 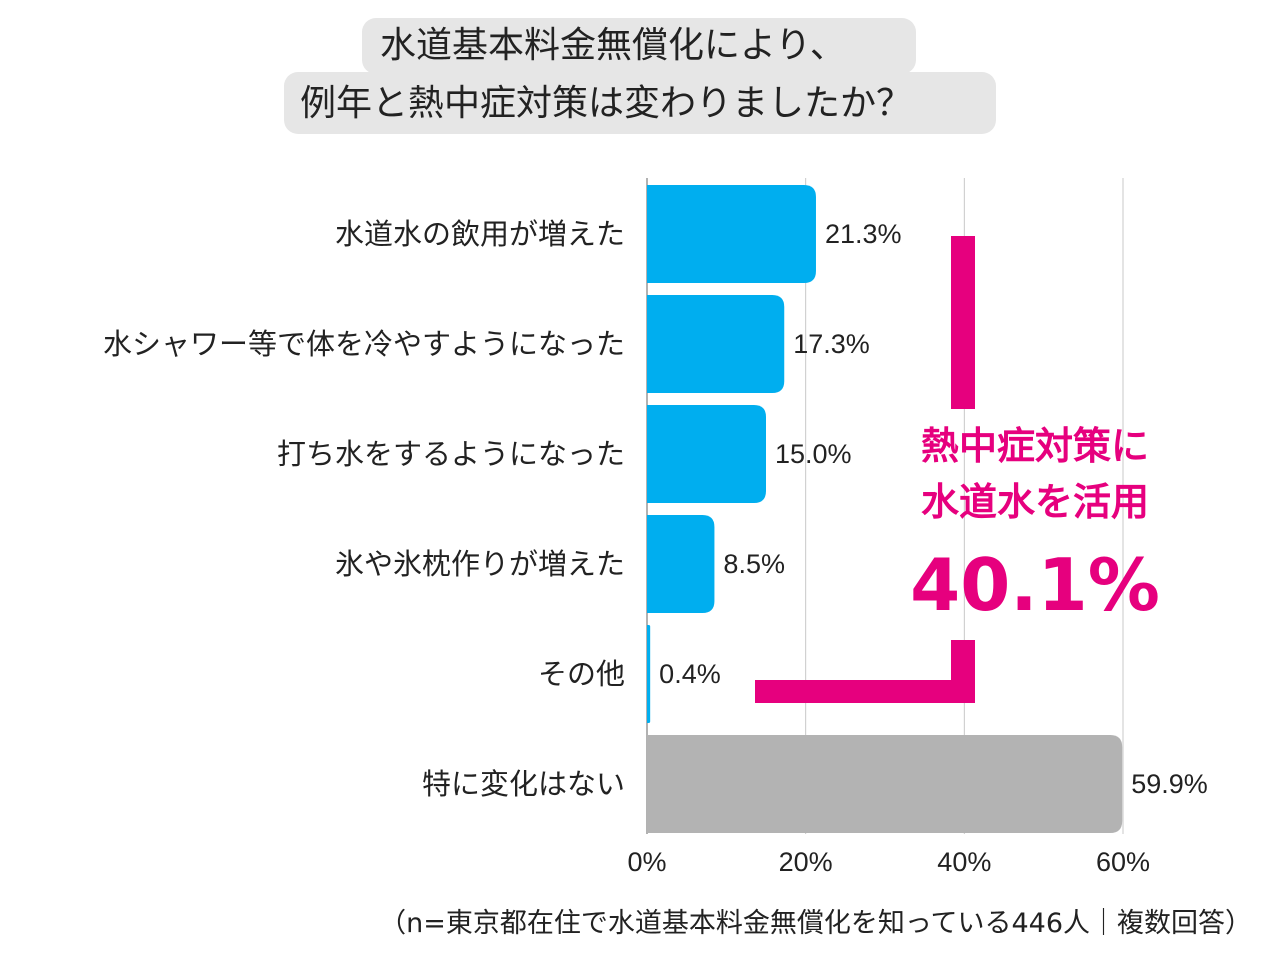 What do you see at coordinates (451, 454) in the screenshot?
I see `category-label: 打ち水をするようになった` at bounding box center [451, 454].